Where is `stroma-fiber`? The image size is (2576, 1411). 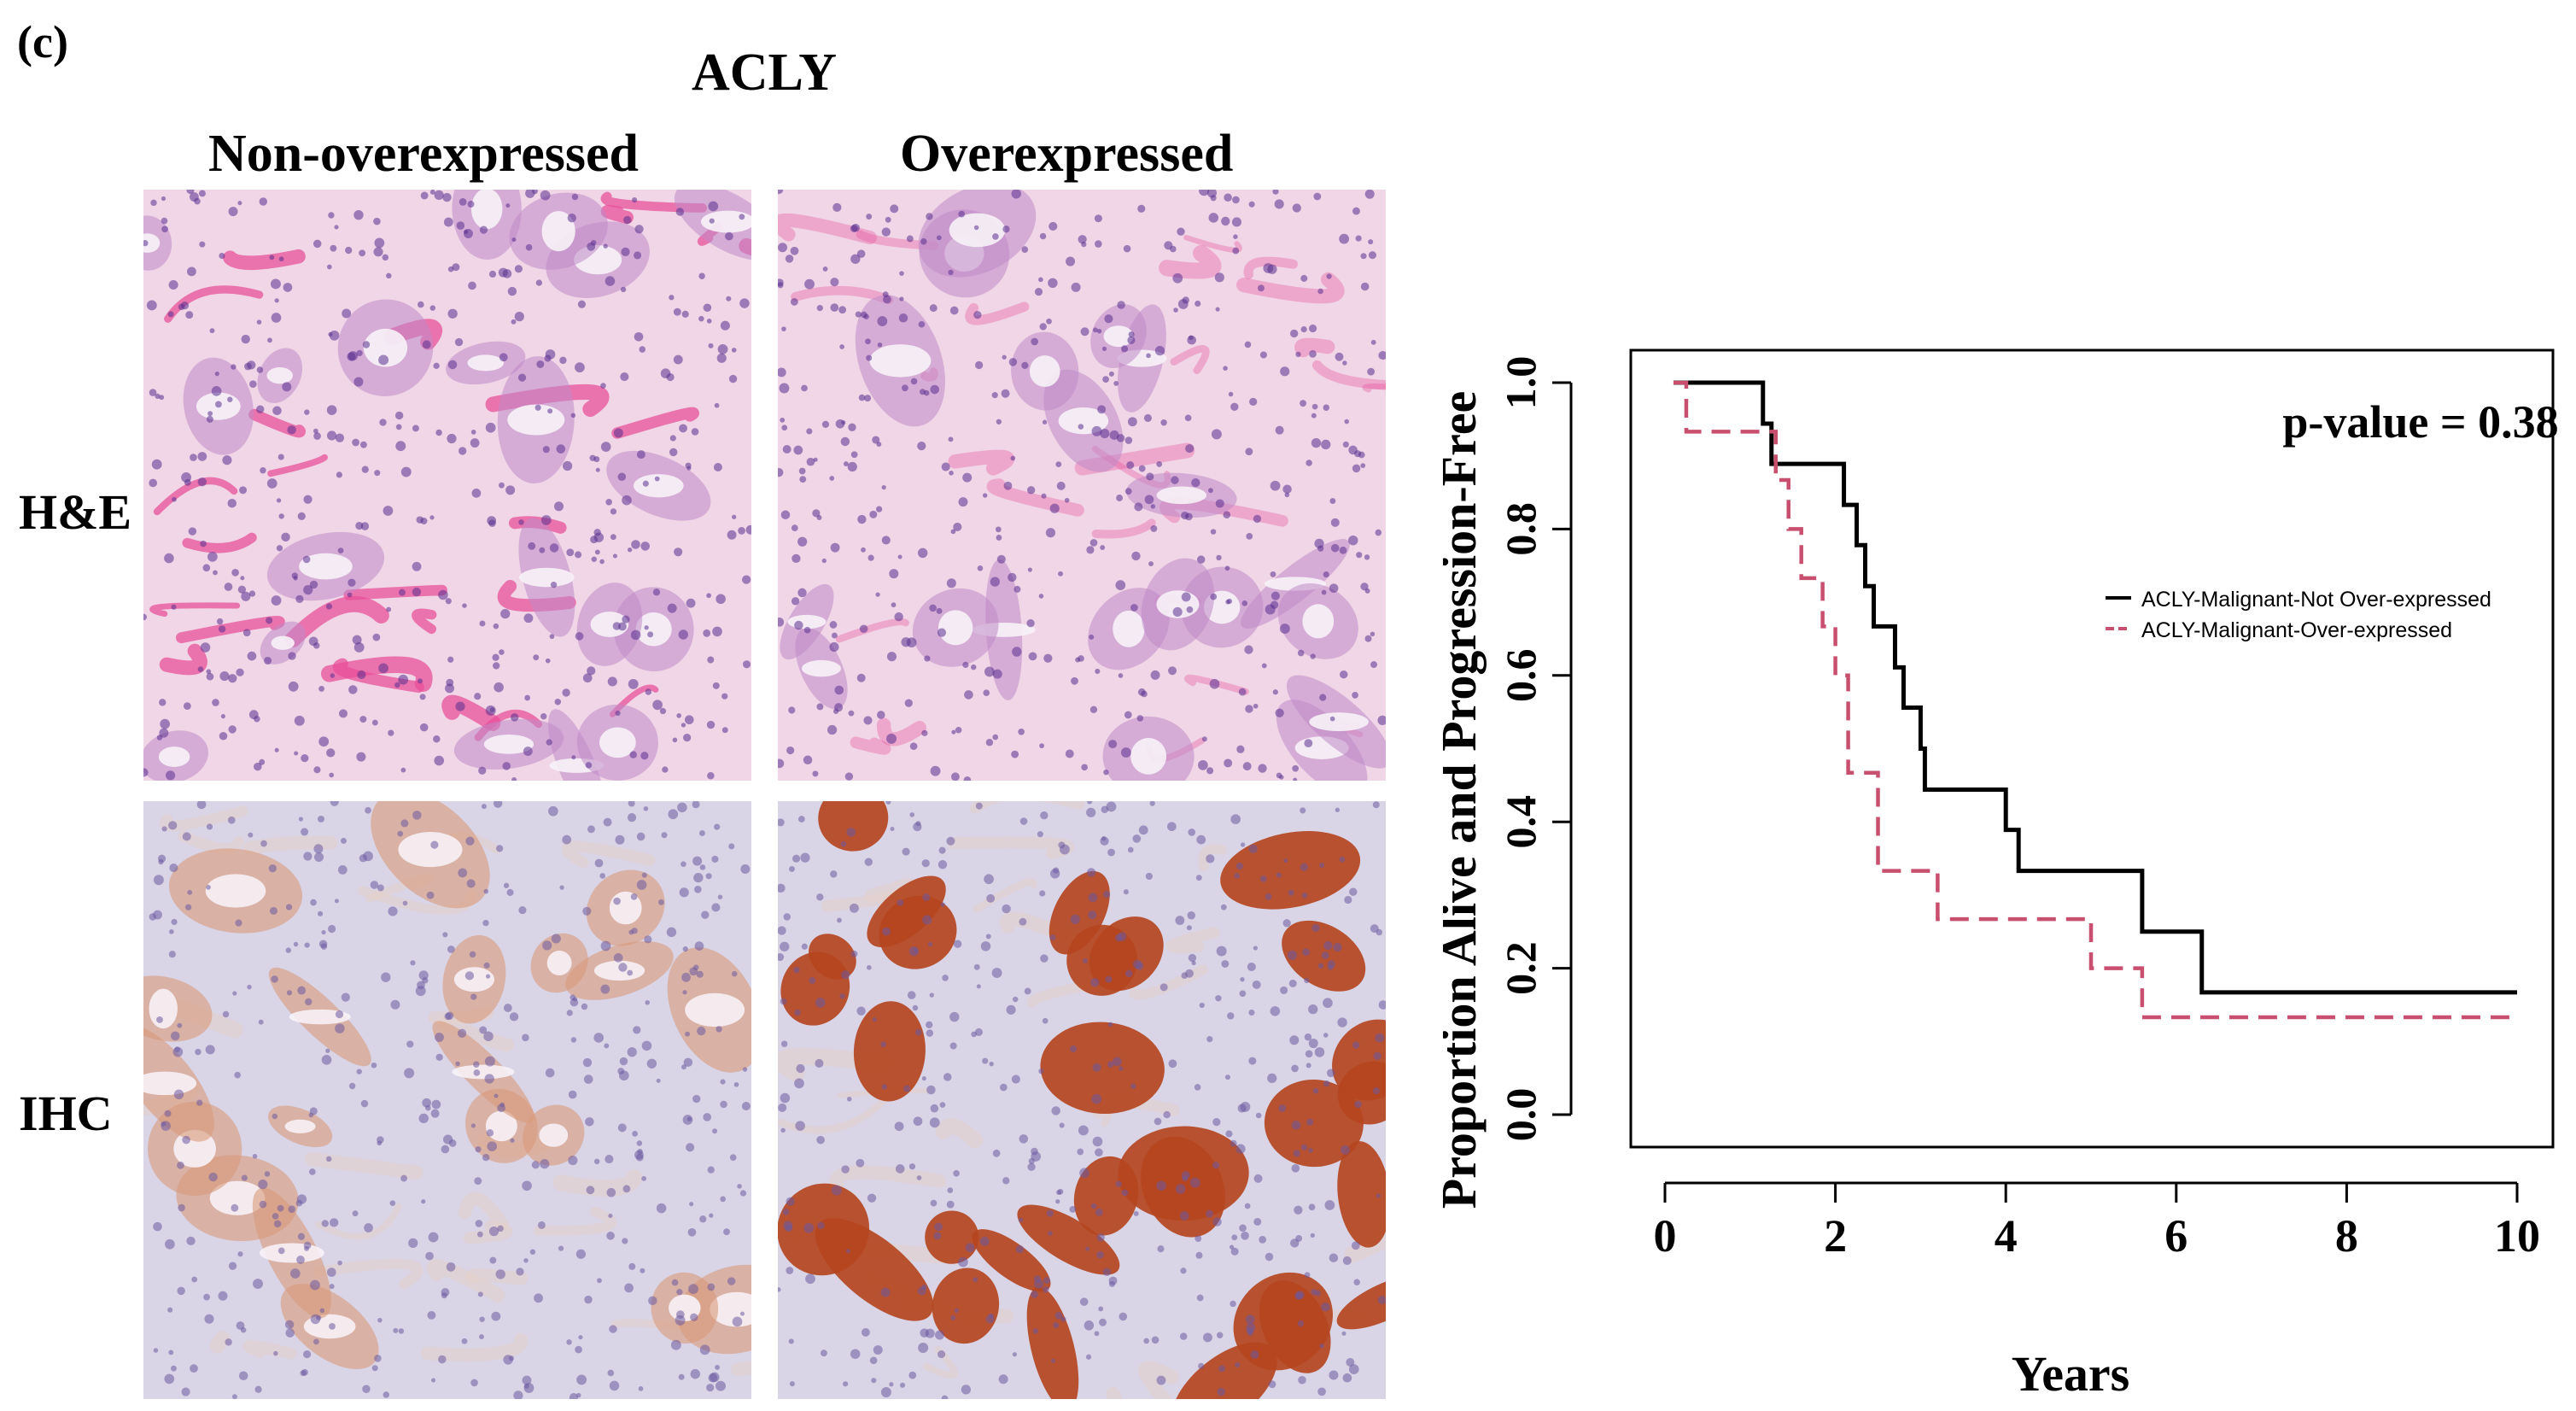 stroma-fiber is located at coordinates (264, 259).